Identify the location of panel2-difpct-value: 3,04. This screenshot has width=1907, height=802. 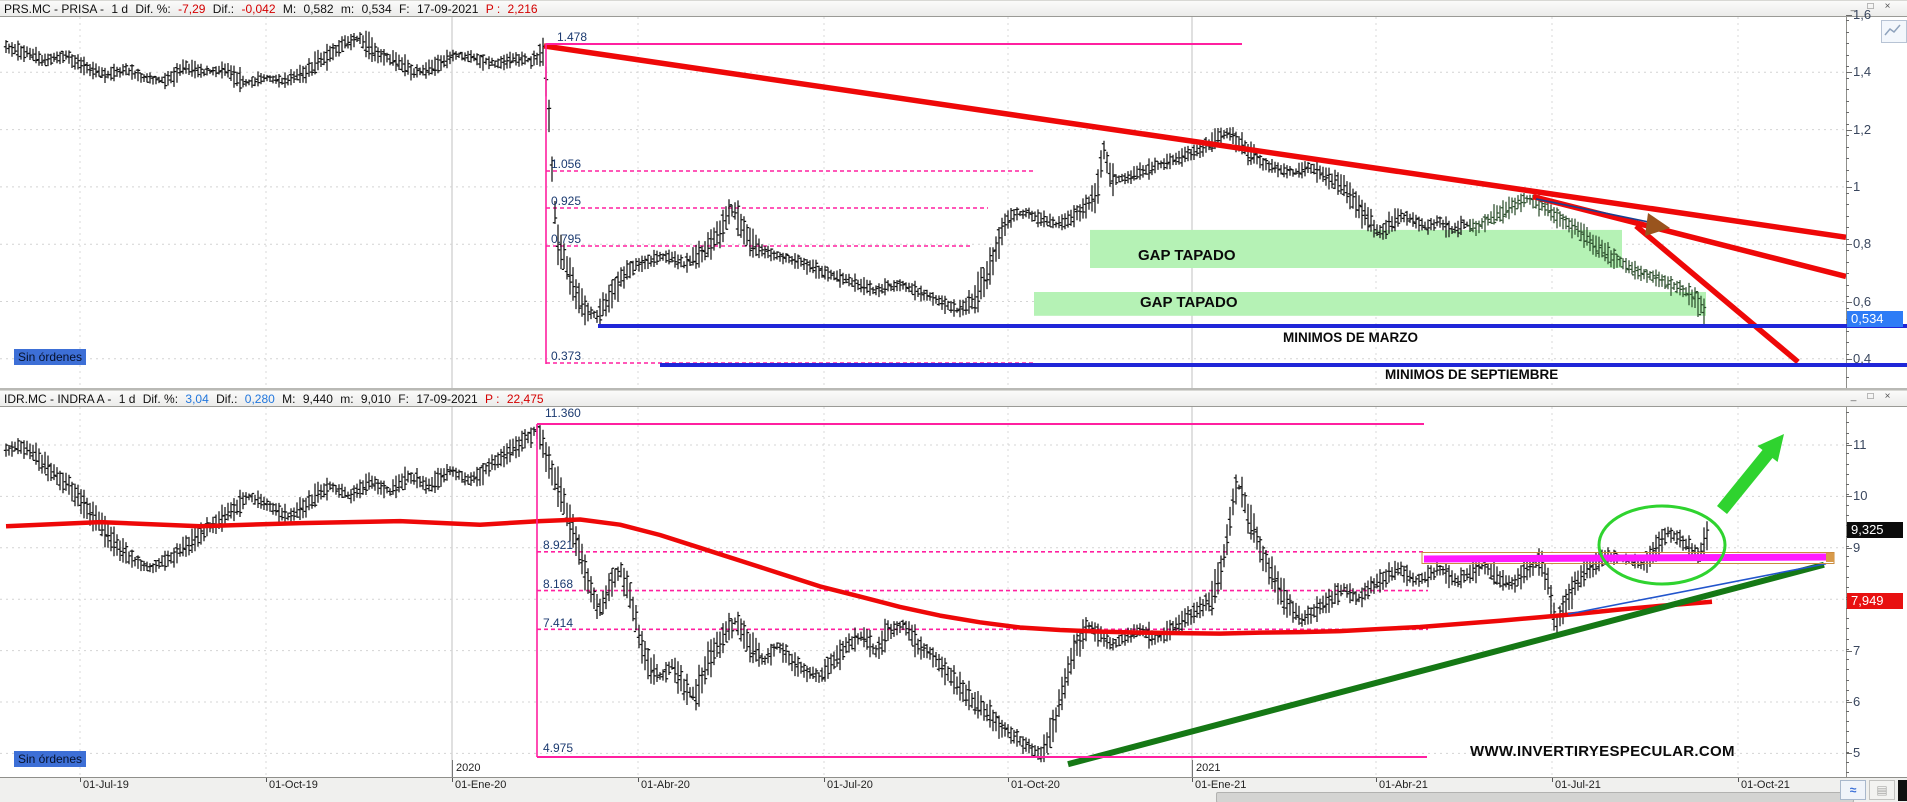
(197, 399).